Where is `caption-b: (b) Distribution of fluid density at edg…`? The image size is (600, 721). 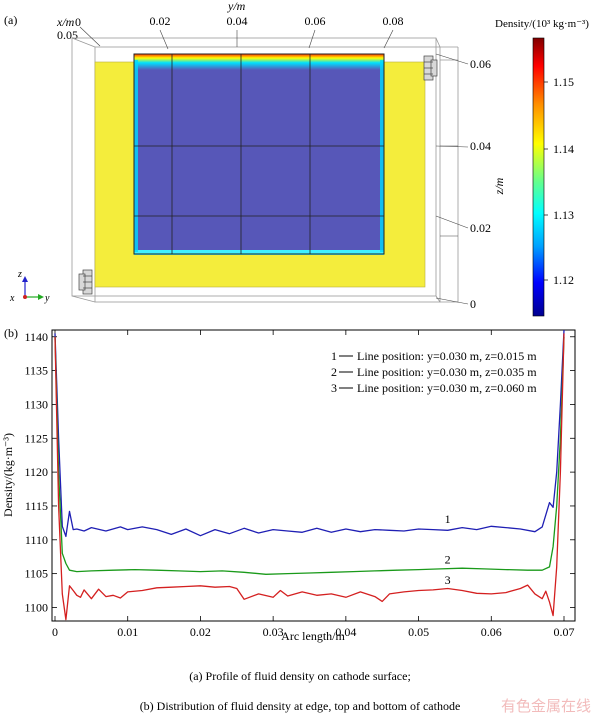 caption-b: (b) Distribution of fluid density at edg… is located at coordinates (300, 706).